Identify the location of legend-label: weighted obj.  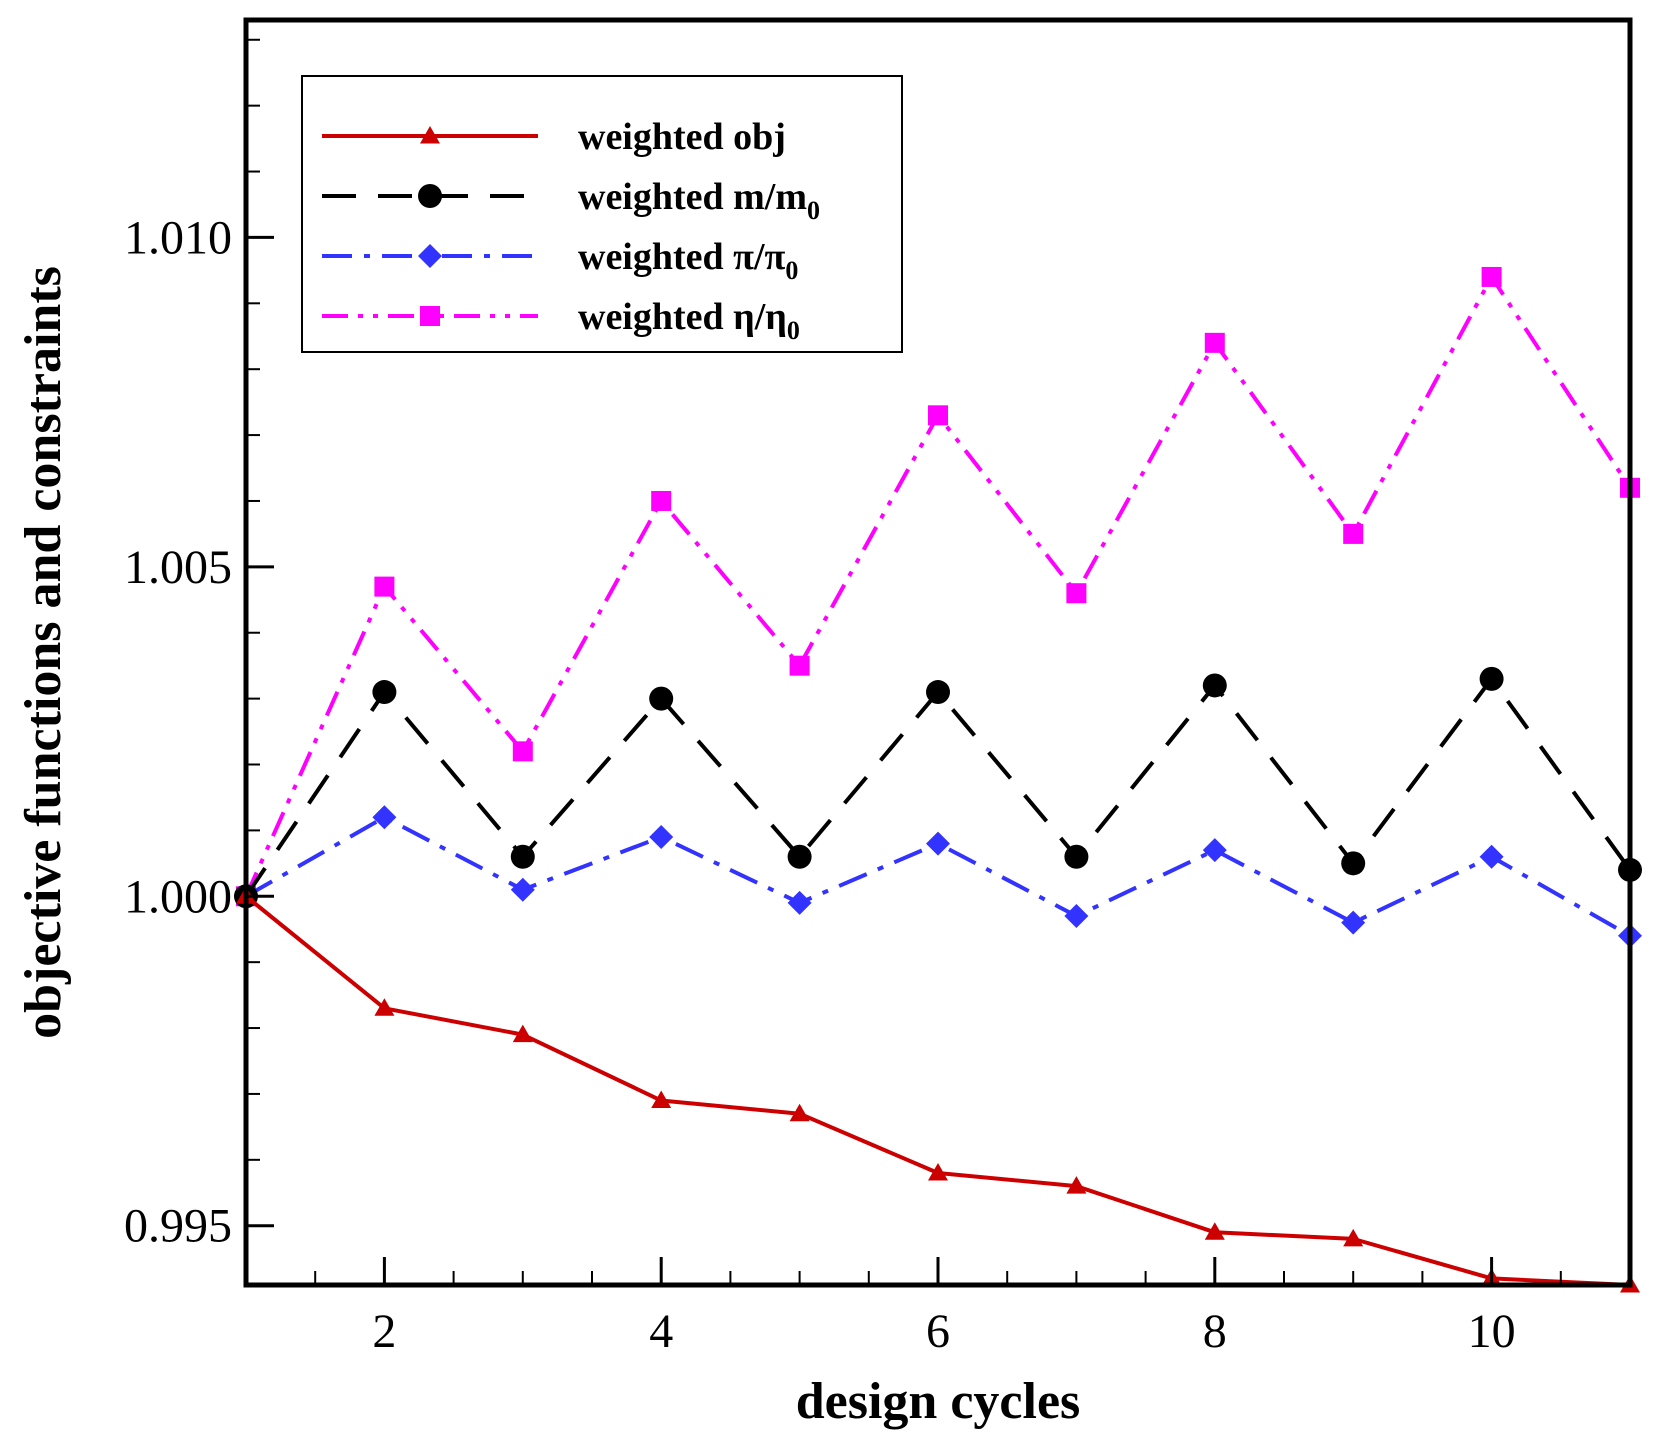
(682, 137).